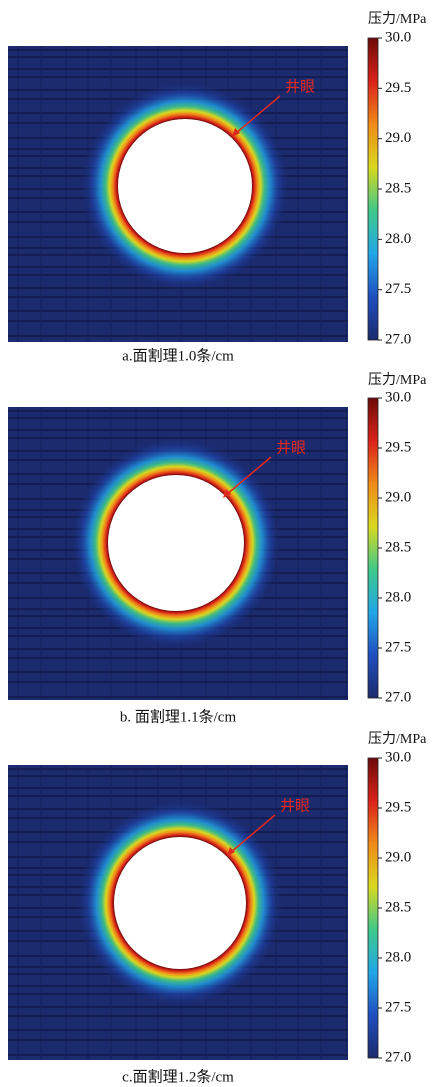 The width and height of the screenshot is (445, 1087). I want to click on caption: b. 面割理1.1条/cm, so click(178, 716).